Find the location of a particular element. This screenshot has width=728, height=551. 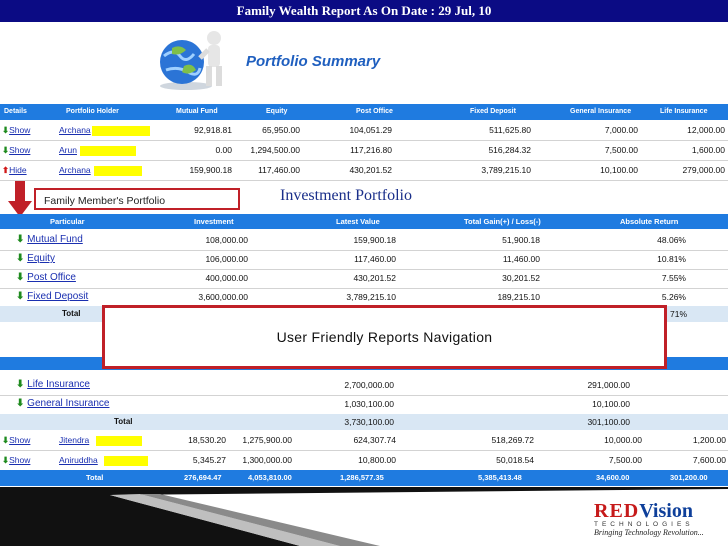

cell-return: 7.55% is located at coordinates (673, 278).